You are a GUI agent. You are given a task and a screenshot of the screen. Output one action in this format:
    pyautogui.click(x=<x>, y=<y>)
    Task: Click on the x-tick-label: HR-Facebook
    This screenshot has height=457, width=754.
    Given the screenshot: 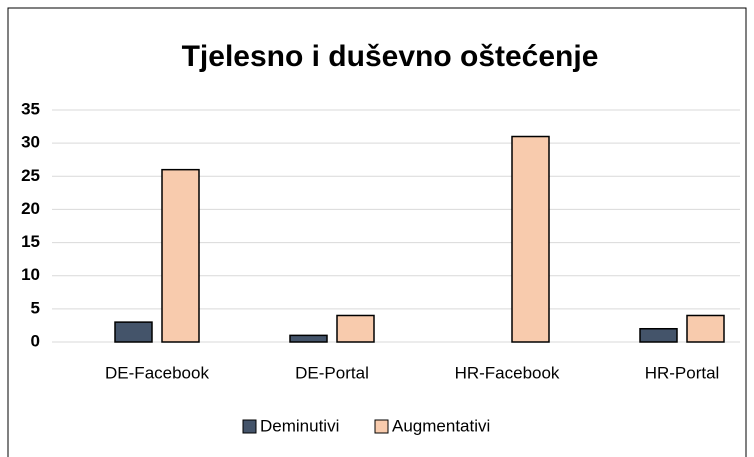 What is the action you would take?
    pyautogui.click(x=507, y=372)
    